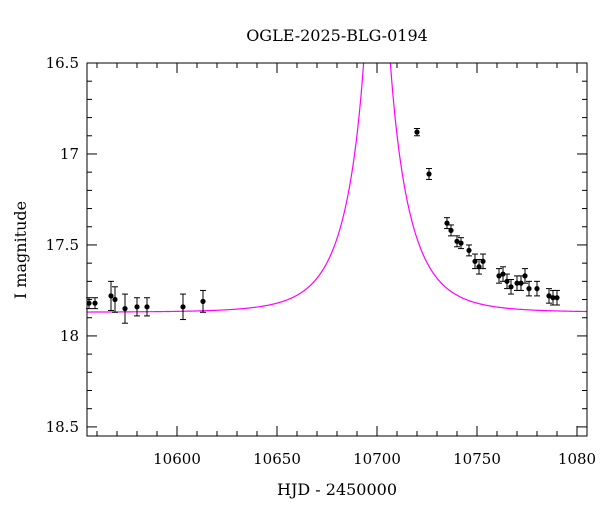  I want to click on x-axis-title: HJD - 2450000, so click(337, 489).